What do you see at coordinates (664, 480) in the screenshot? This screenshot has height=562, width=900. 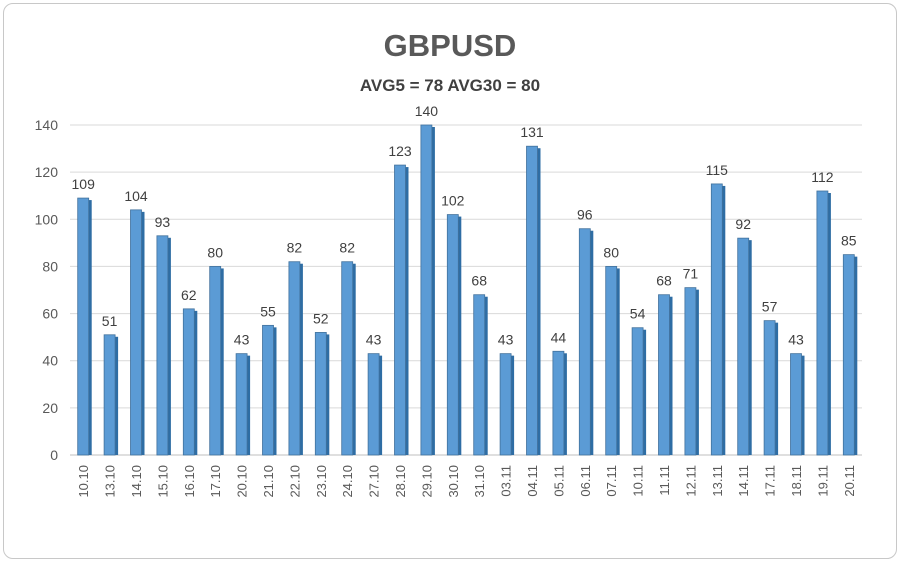 I see `x-tick-label: 11.11` at bounding box center [664, 480].